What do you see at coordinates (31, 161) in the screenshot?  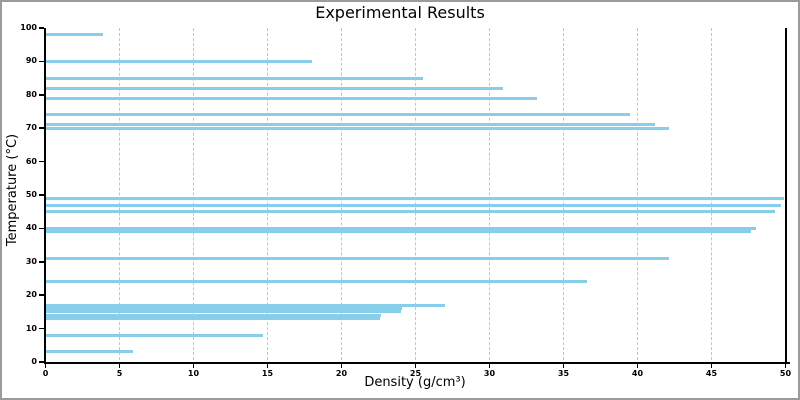 I see `y-tick-label-60: 60` at bounding box center [31, 161].